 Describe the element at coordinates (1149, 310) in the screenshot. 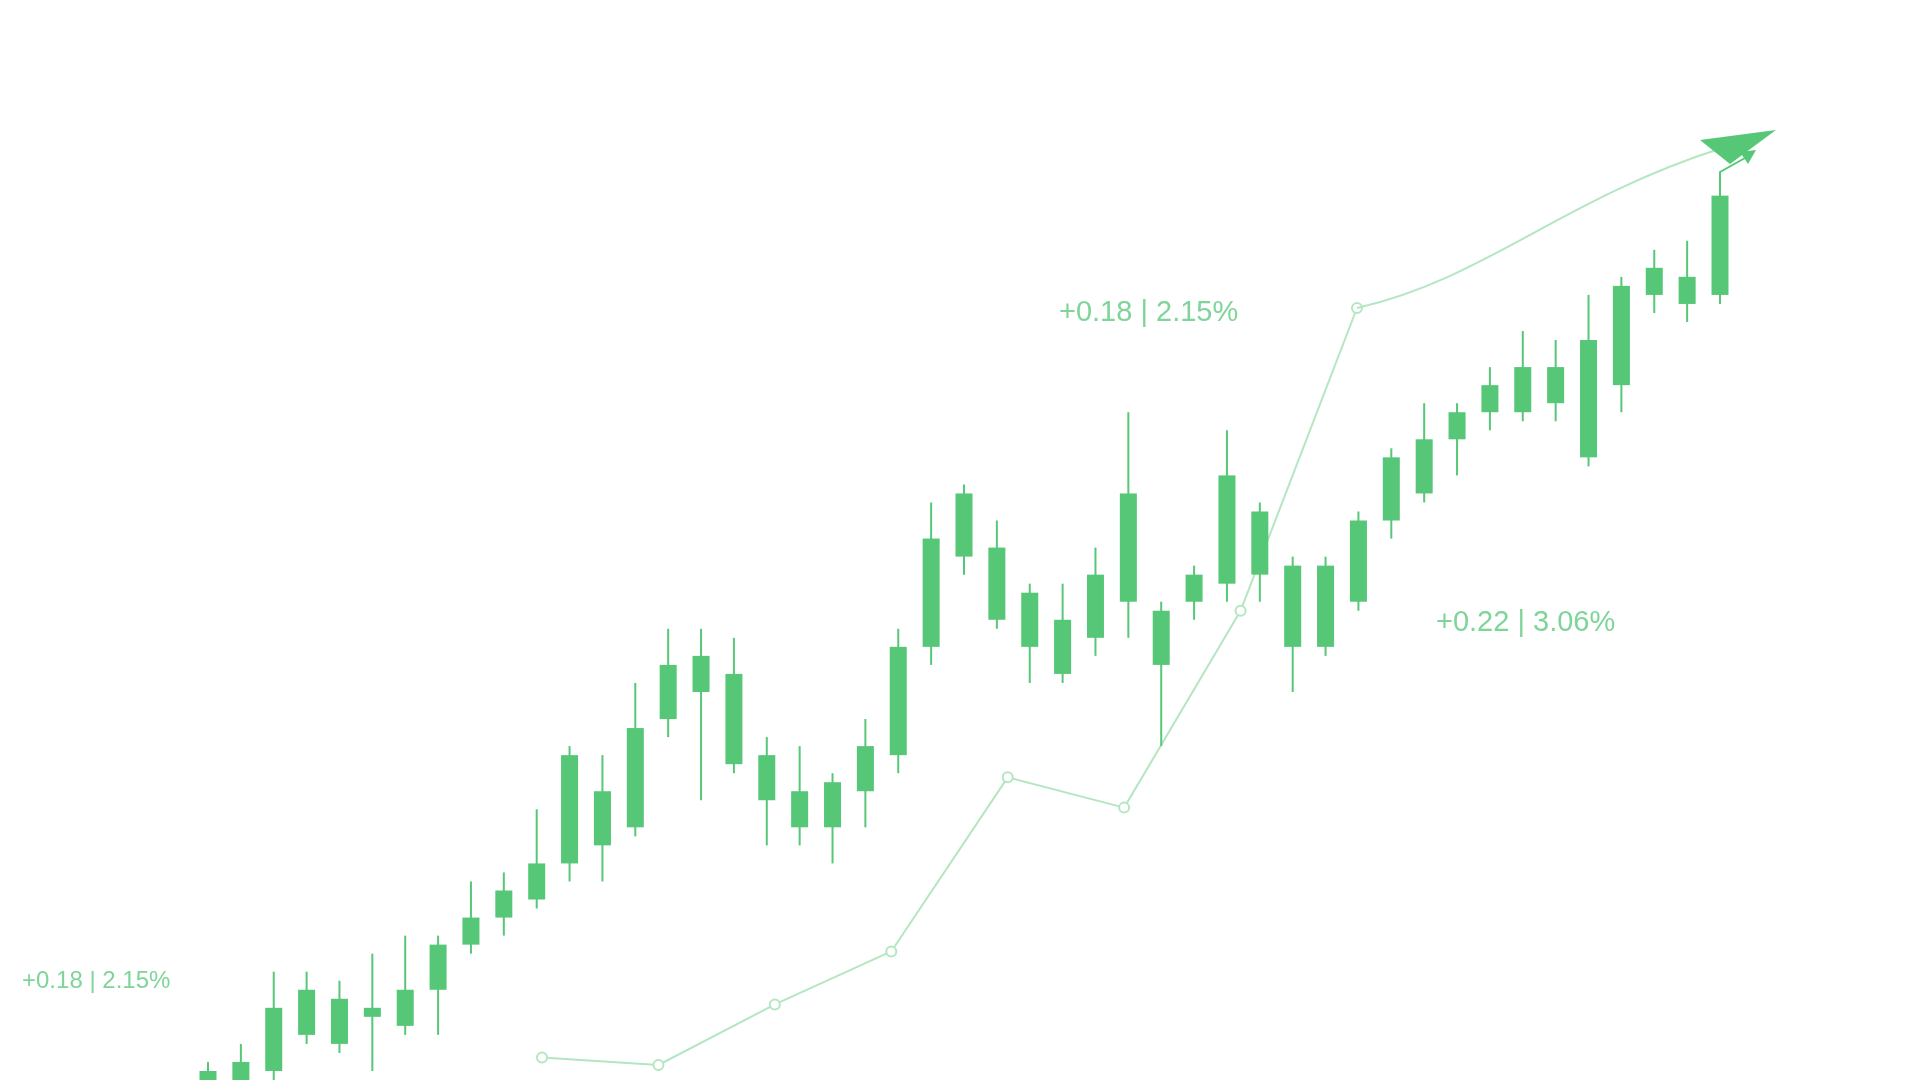

I see `annotation: +0.18 | 2.15%` at that location.